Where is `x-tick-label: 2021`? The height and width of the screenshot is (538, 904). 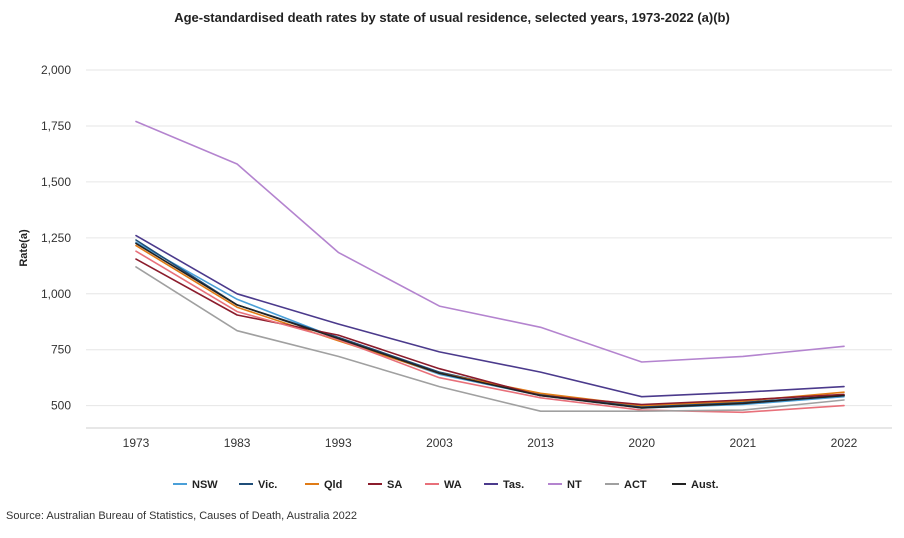 x-tick-label: 2021 is located at coordinates (743, 443).